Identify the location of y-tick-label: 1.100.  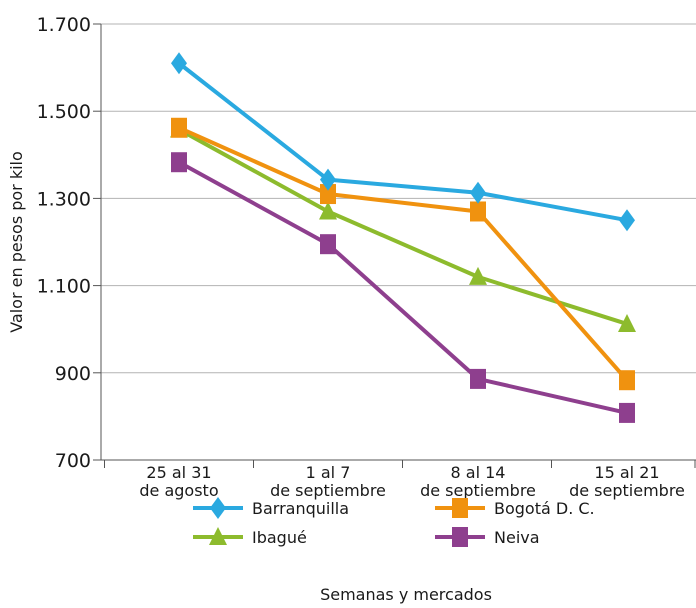
(64, 287).